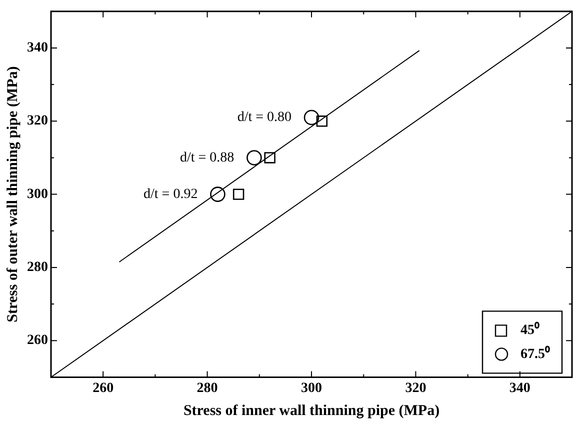 Image resolution: width=584 pixels, height=424 pixels. I want to click on x-tick-label: 300, so click(311, 388).